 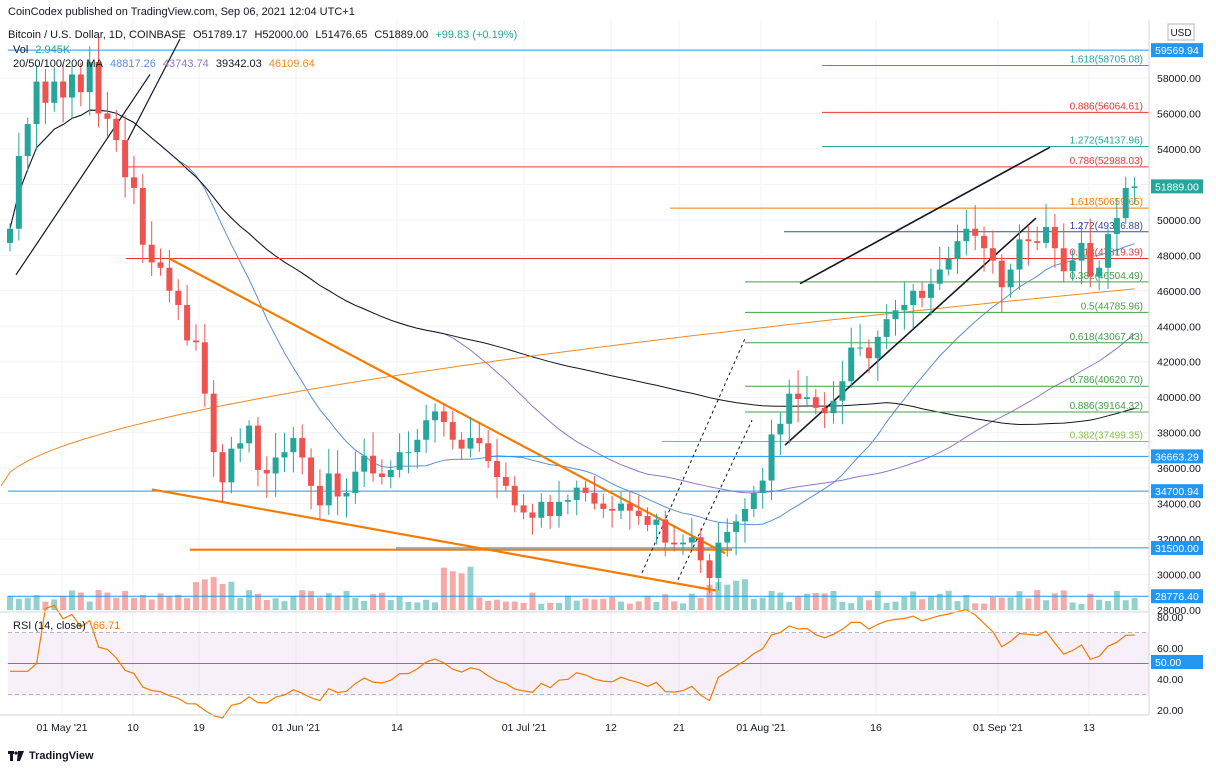 What do you see at coordinates (998, 728) in the screenshot?
I see `x-tick-label: 01 Sep '21` at bounding box center [998, 728].